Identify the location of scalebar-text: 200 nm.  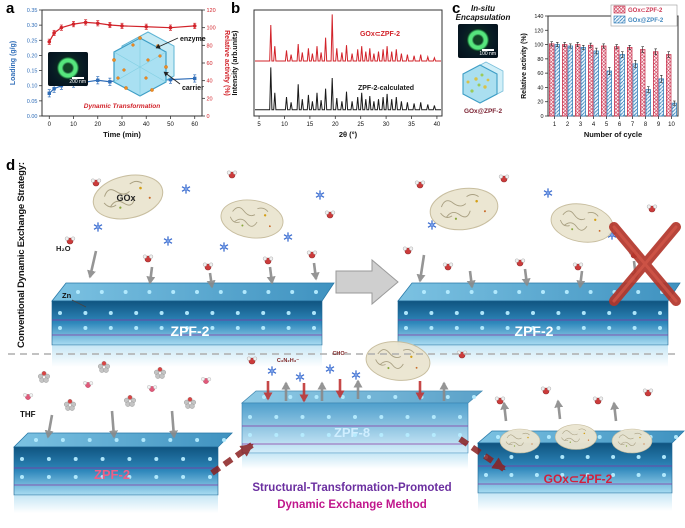
(77, 81).